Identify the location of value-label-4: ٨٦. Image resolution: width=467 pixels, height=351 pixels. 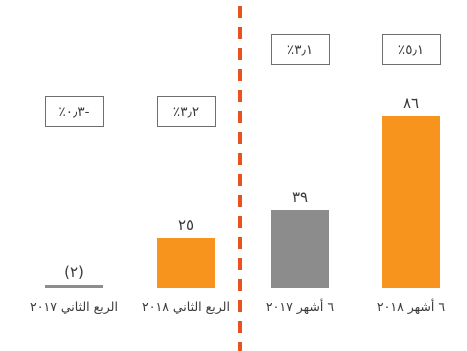
(411, 103).